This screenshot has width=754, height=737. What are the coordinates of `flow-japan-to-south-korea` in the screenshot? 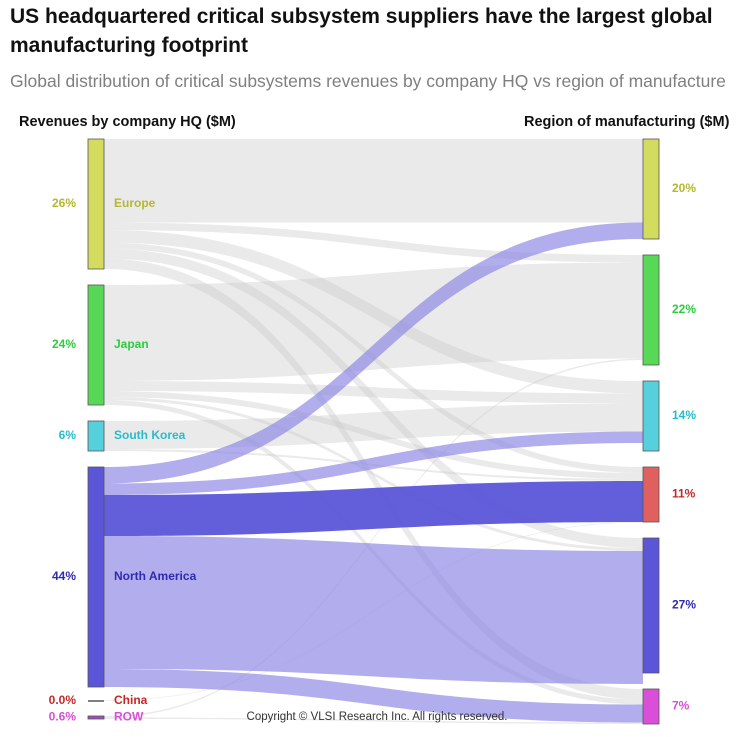 It's located at (373, 392).